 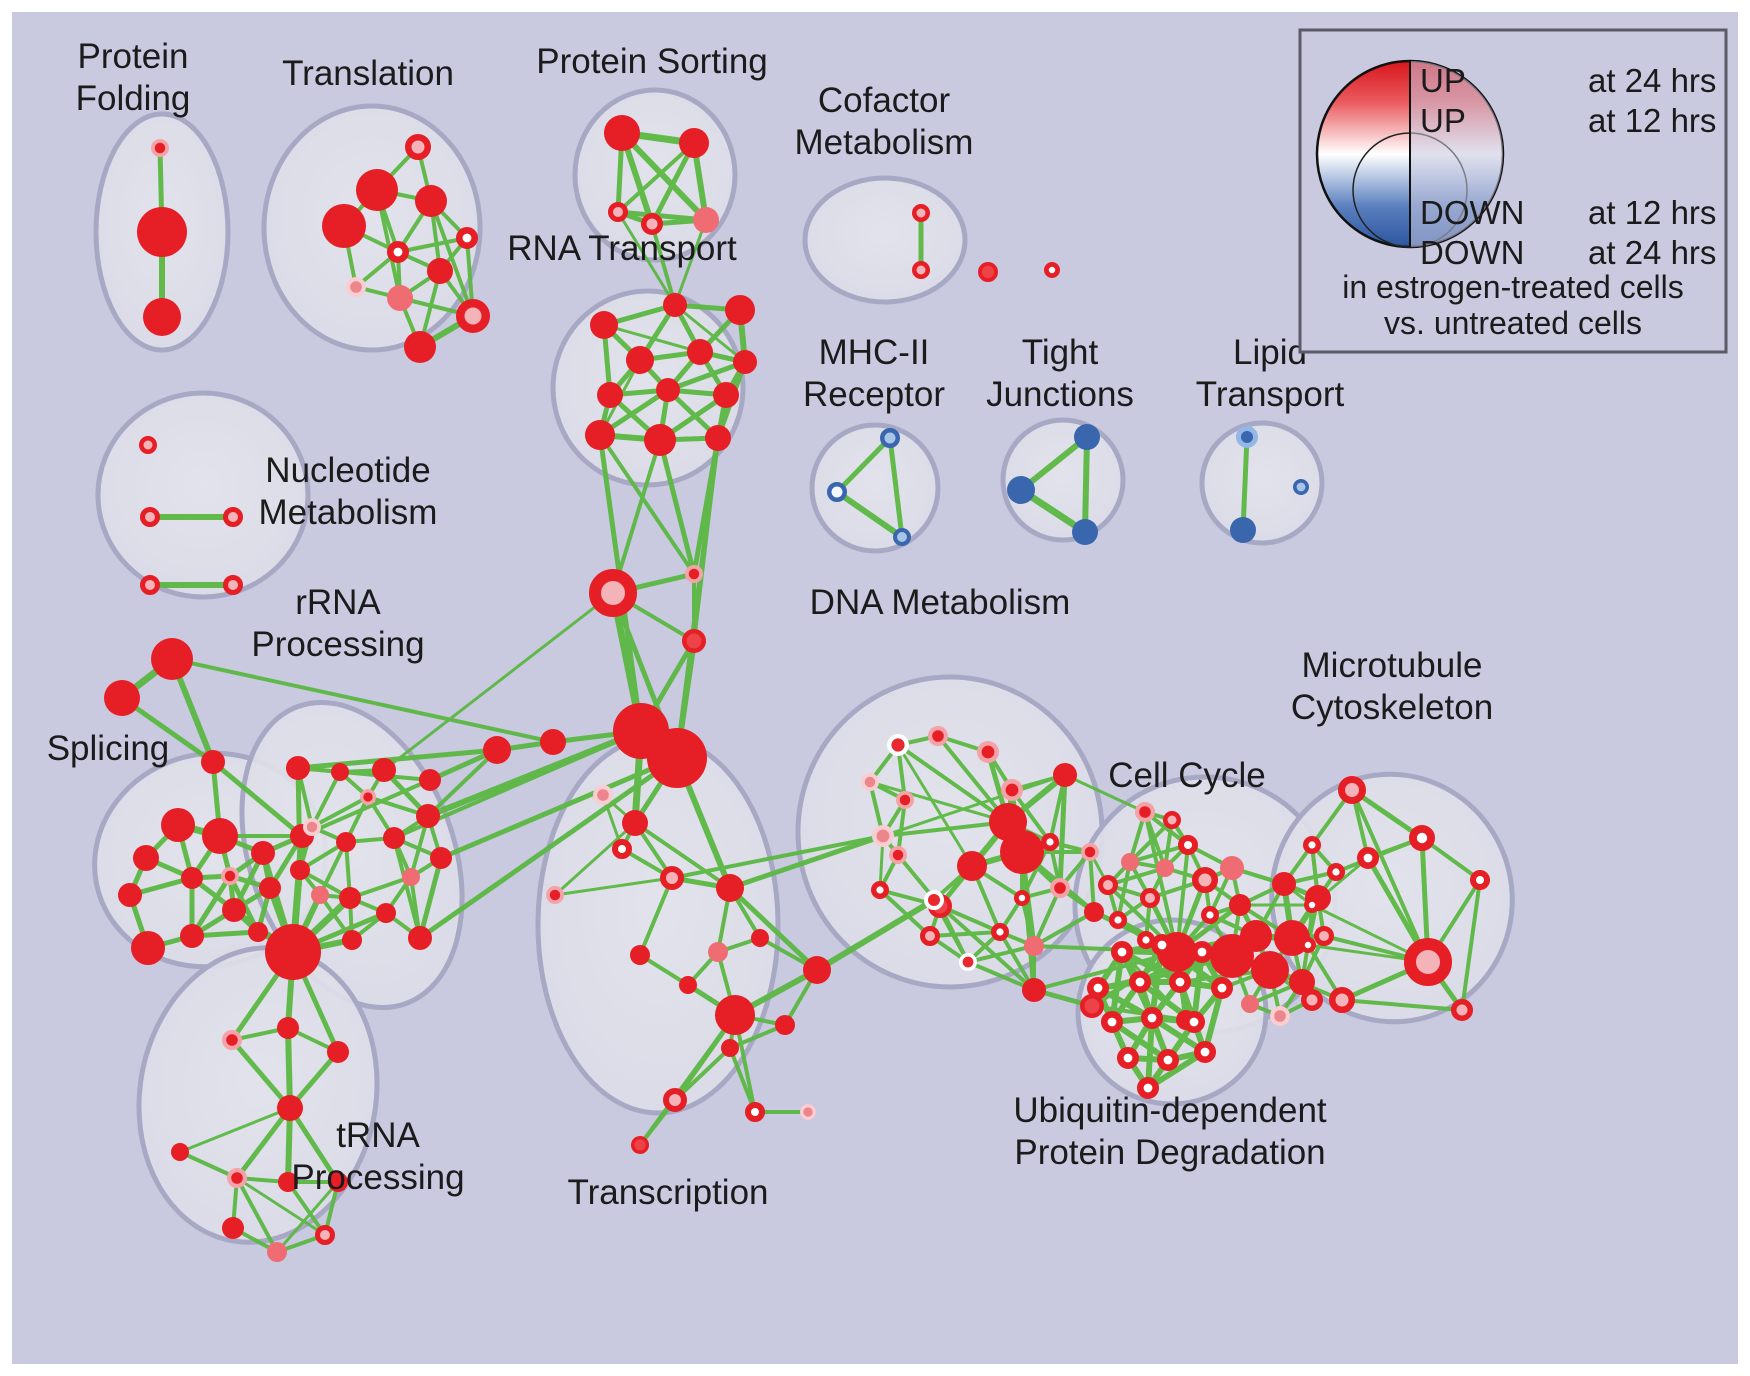 What do you see at coordinates (1392, 707) in the screenshot?
I see `cluster-label-mt: Cytoskeleton` at bounding box center [1392, 707].